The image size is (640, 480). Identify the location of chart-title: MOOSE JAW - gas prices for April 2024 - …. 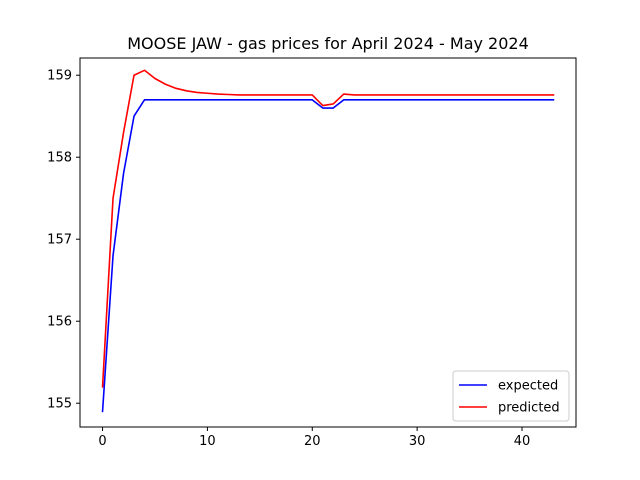
(328, 43).